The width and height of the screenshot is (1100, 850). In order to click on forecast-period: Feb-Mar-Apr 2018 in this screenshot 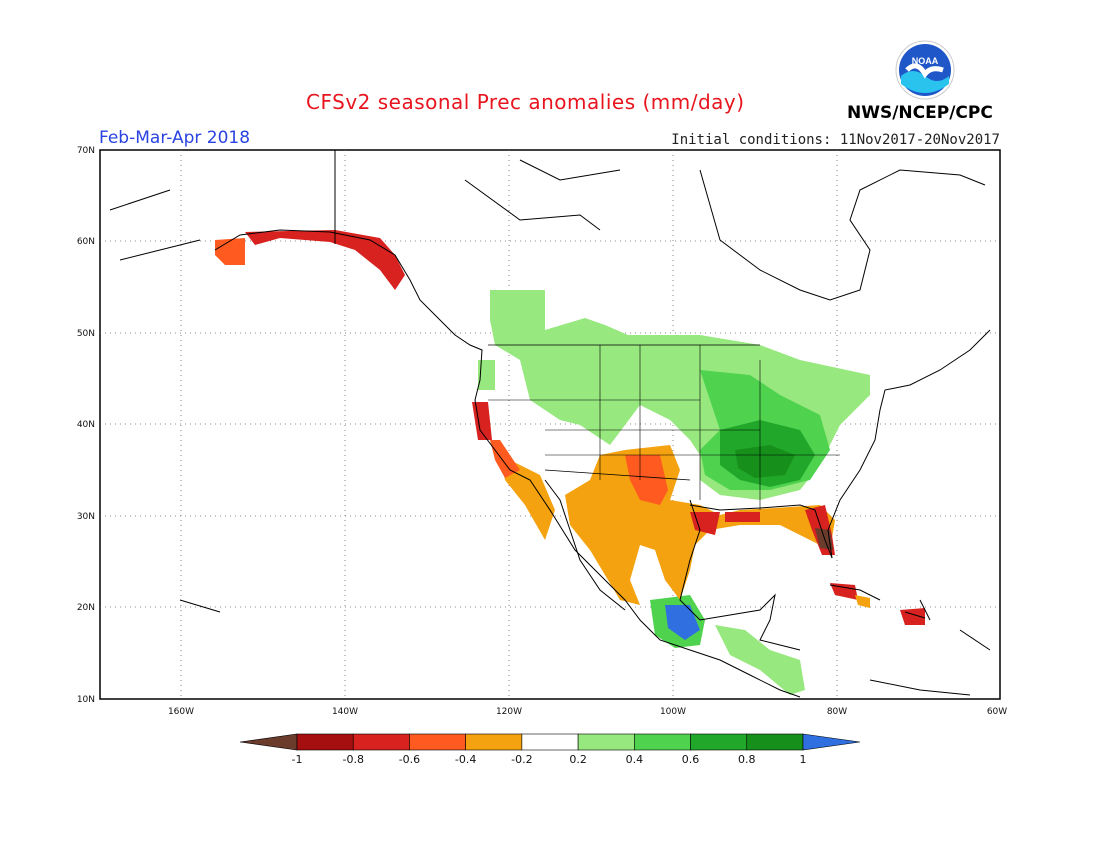, I will do `click(175, 138)`.